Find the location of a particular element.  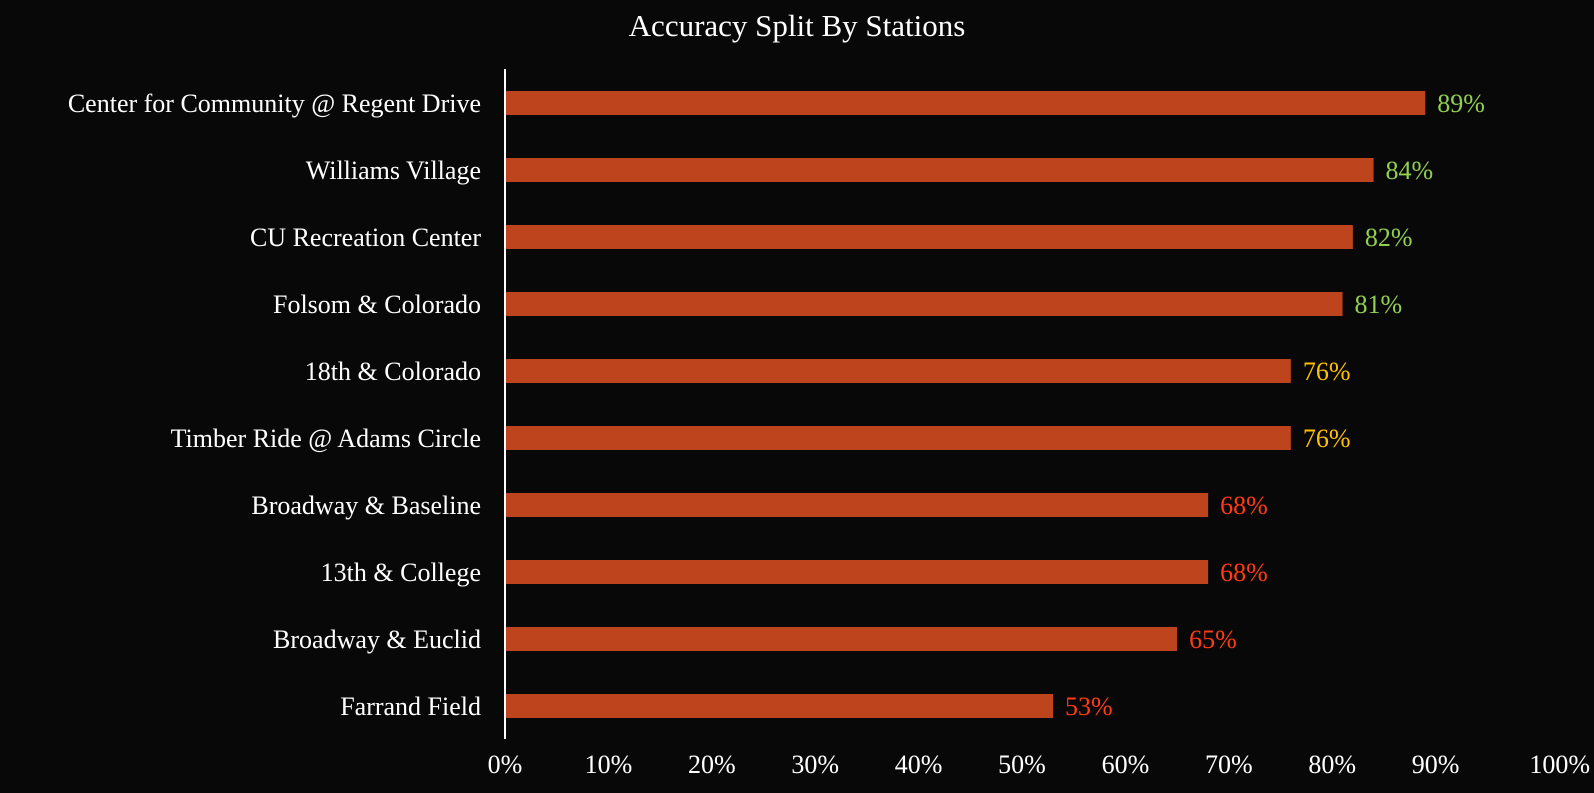

category-label: 13th & College is located at coordinates (401, 572).